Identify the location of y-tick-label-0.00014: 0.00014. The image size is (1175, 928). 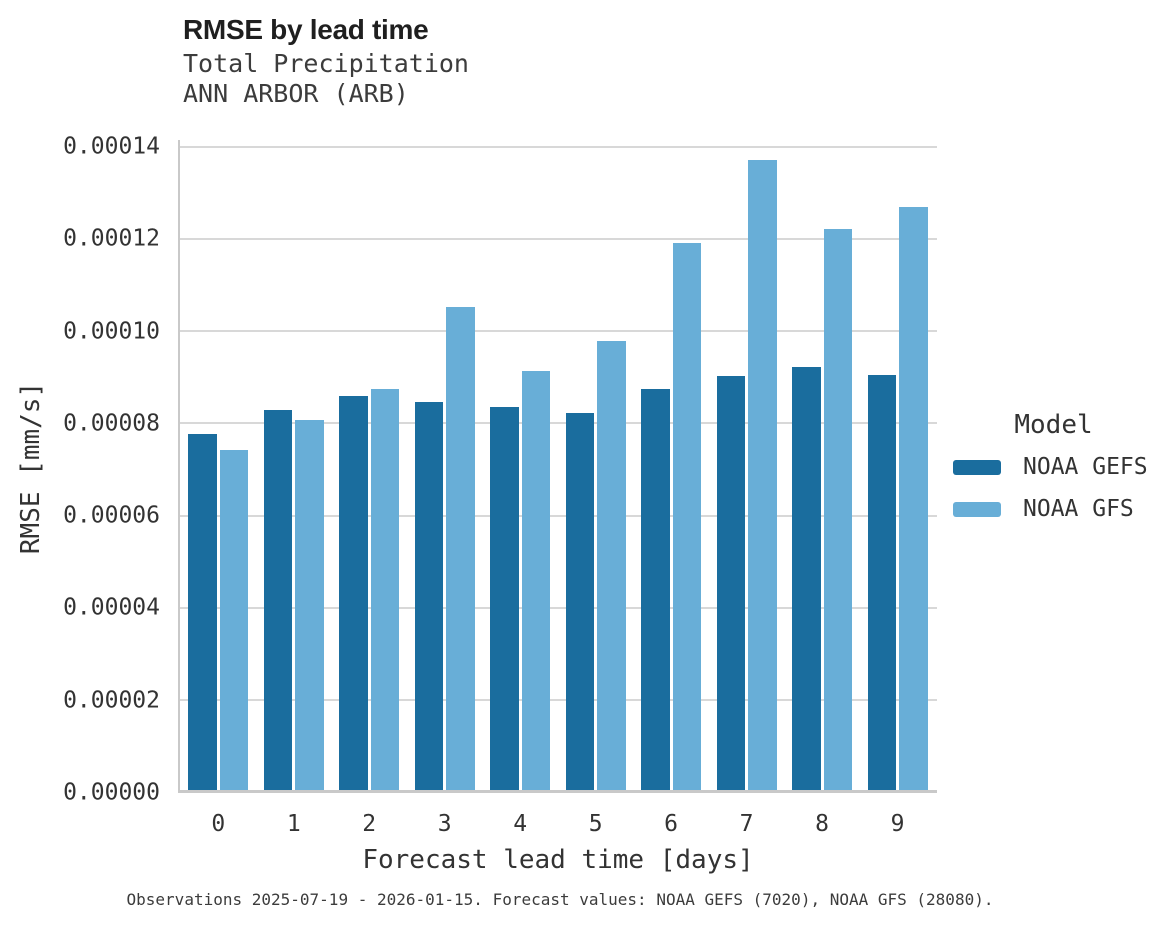
(111, 146).